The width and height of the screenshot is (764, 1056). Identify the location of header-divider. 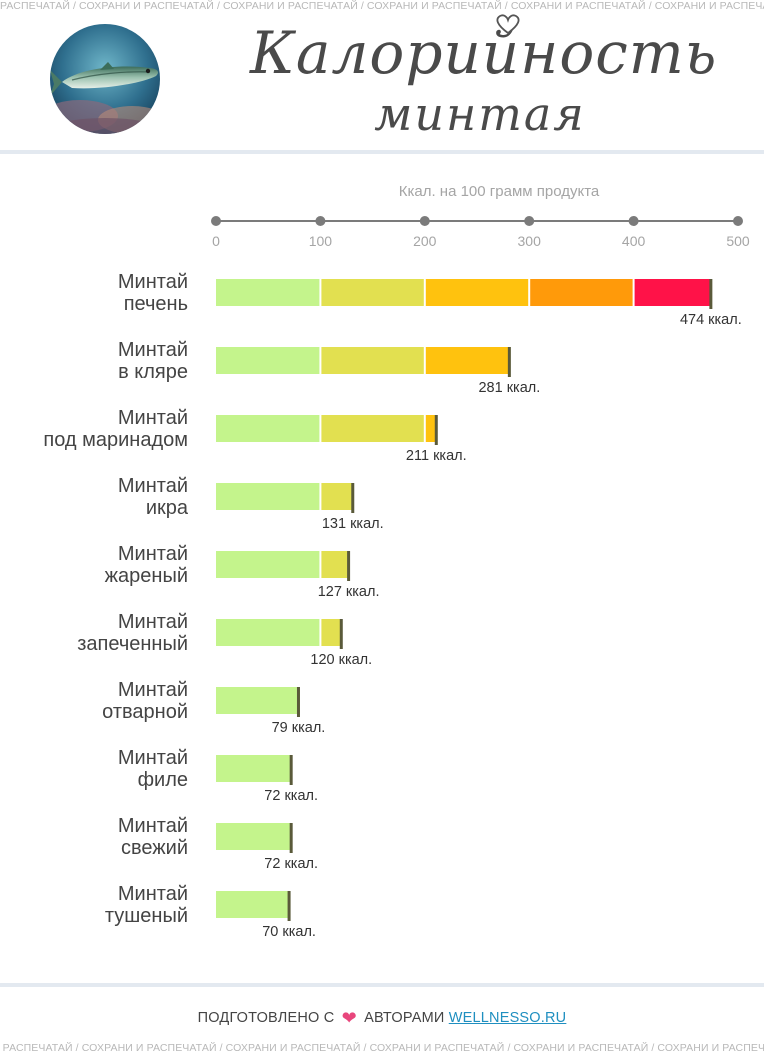
(382, 152).